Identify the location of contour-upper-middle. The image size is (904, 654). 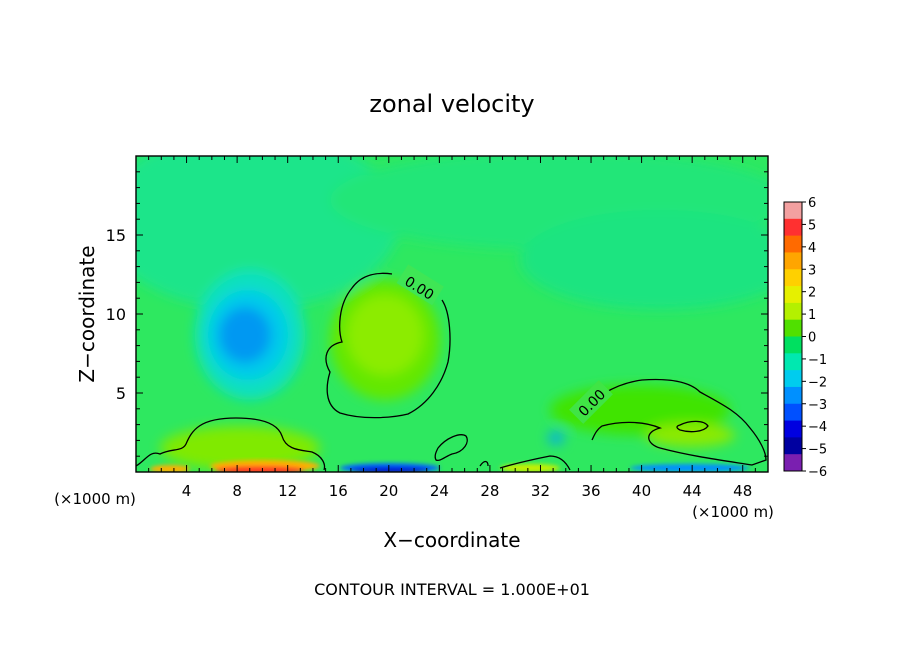
(388, 345).